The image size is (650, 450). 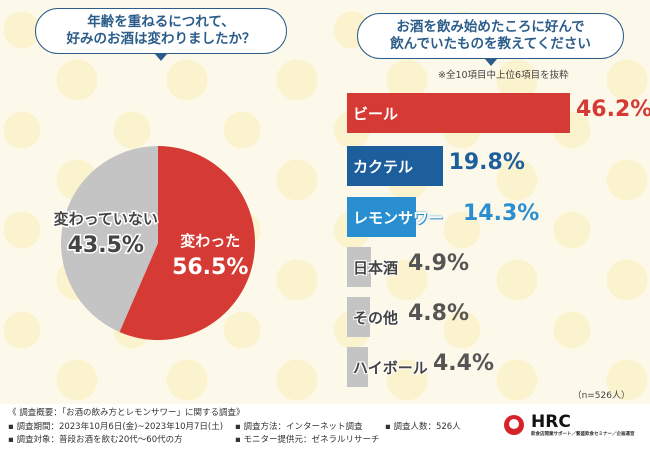 What do you see at coordinates (376, 318) in the screenshot?
I see `bar-category-label: その他` at bounding box center [376, 318].